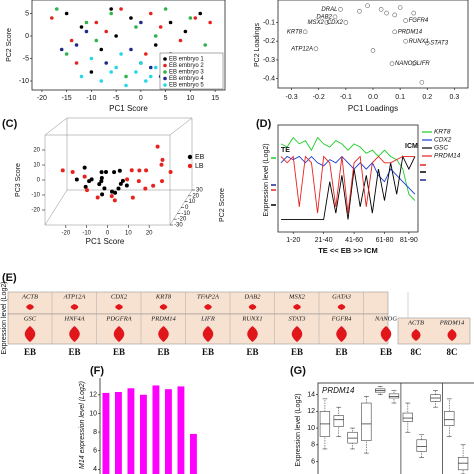 The image size is (474, 474). I want to click on z-tick-label: -20, so click(182, 220).